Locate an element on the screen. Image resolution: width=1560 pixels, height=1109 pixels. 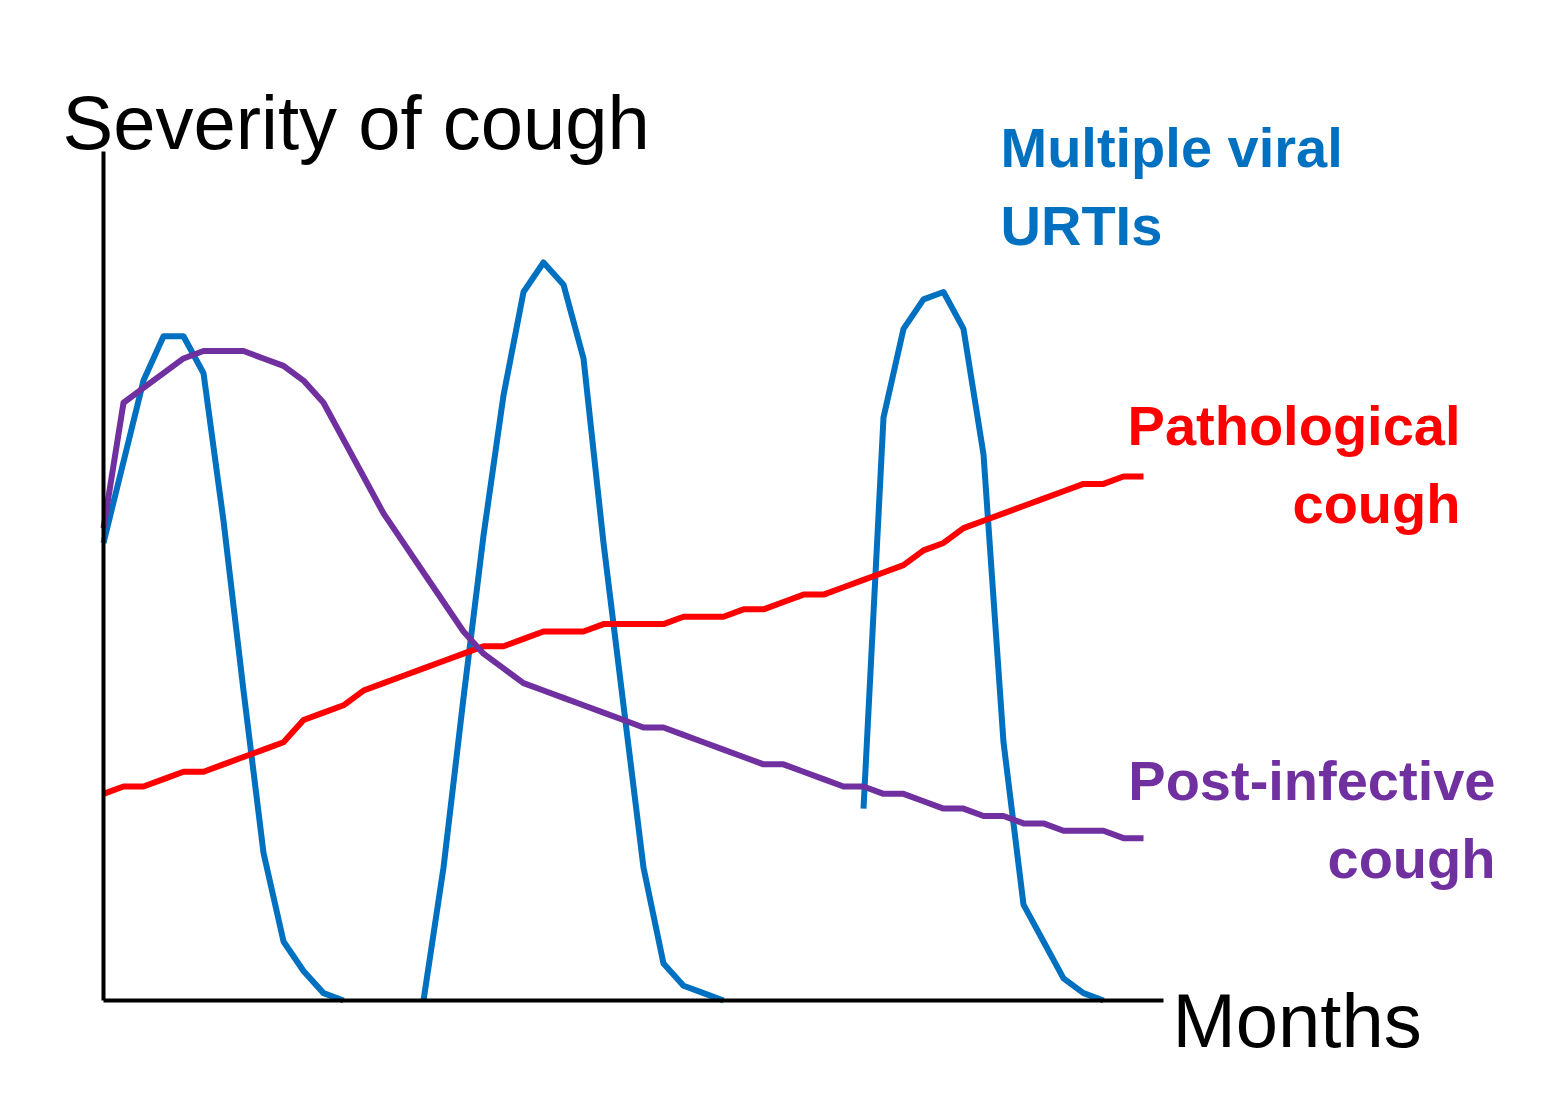
series-label: Pathological cough is located at coordinates (1294, 464).